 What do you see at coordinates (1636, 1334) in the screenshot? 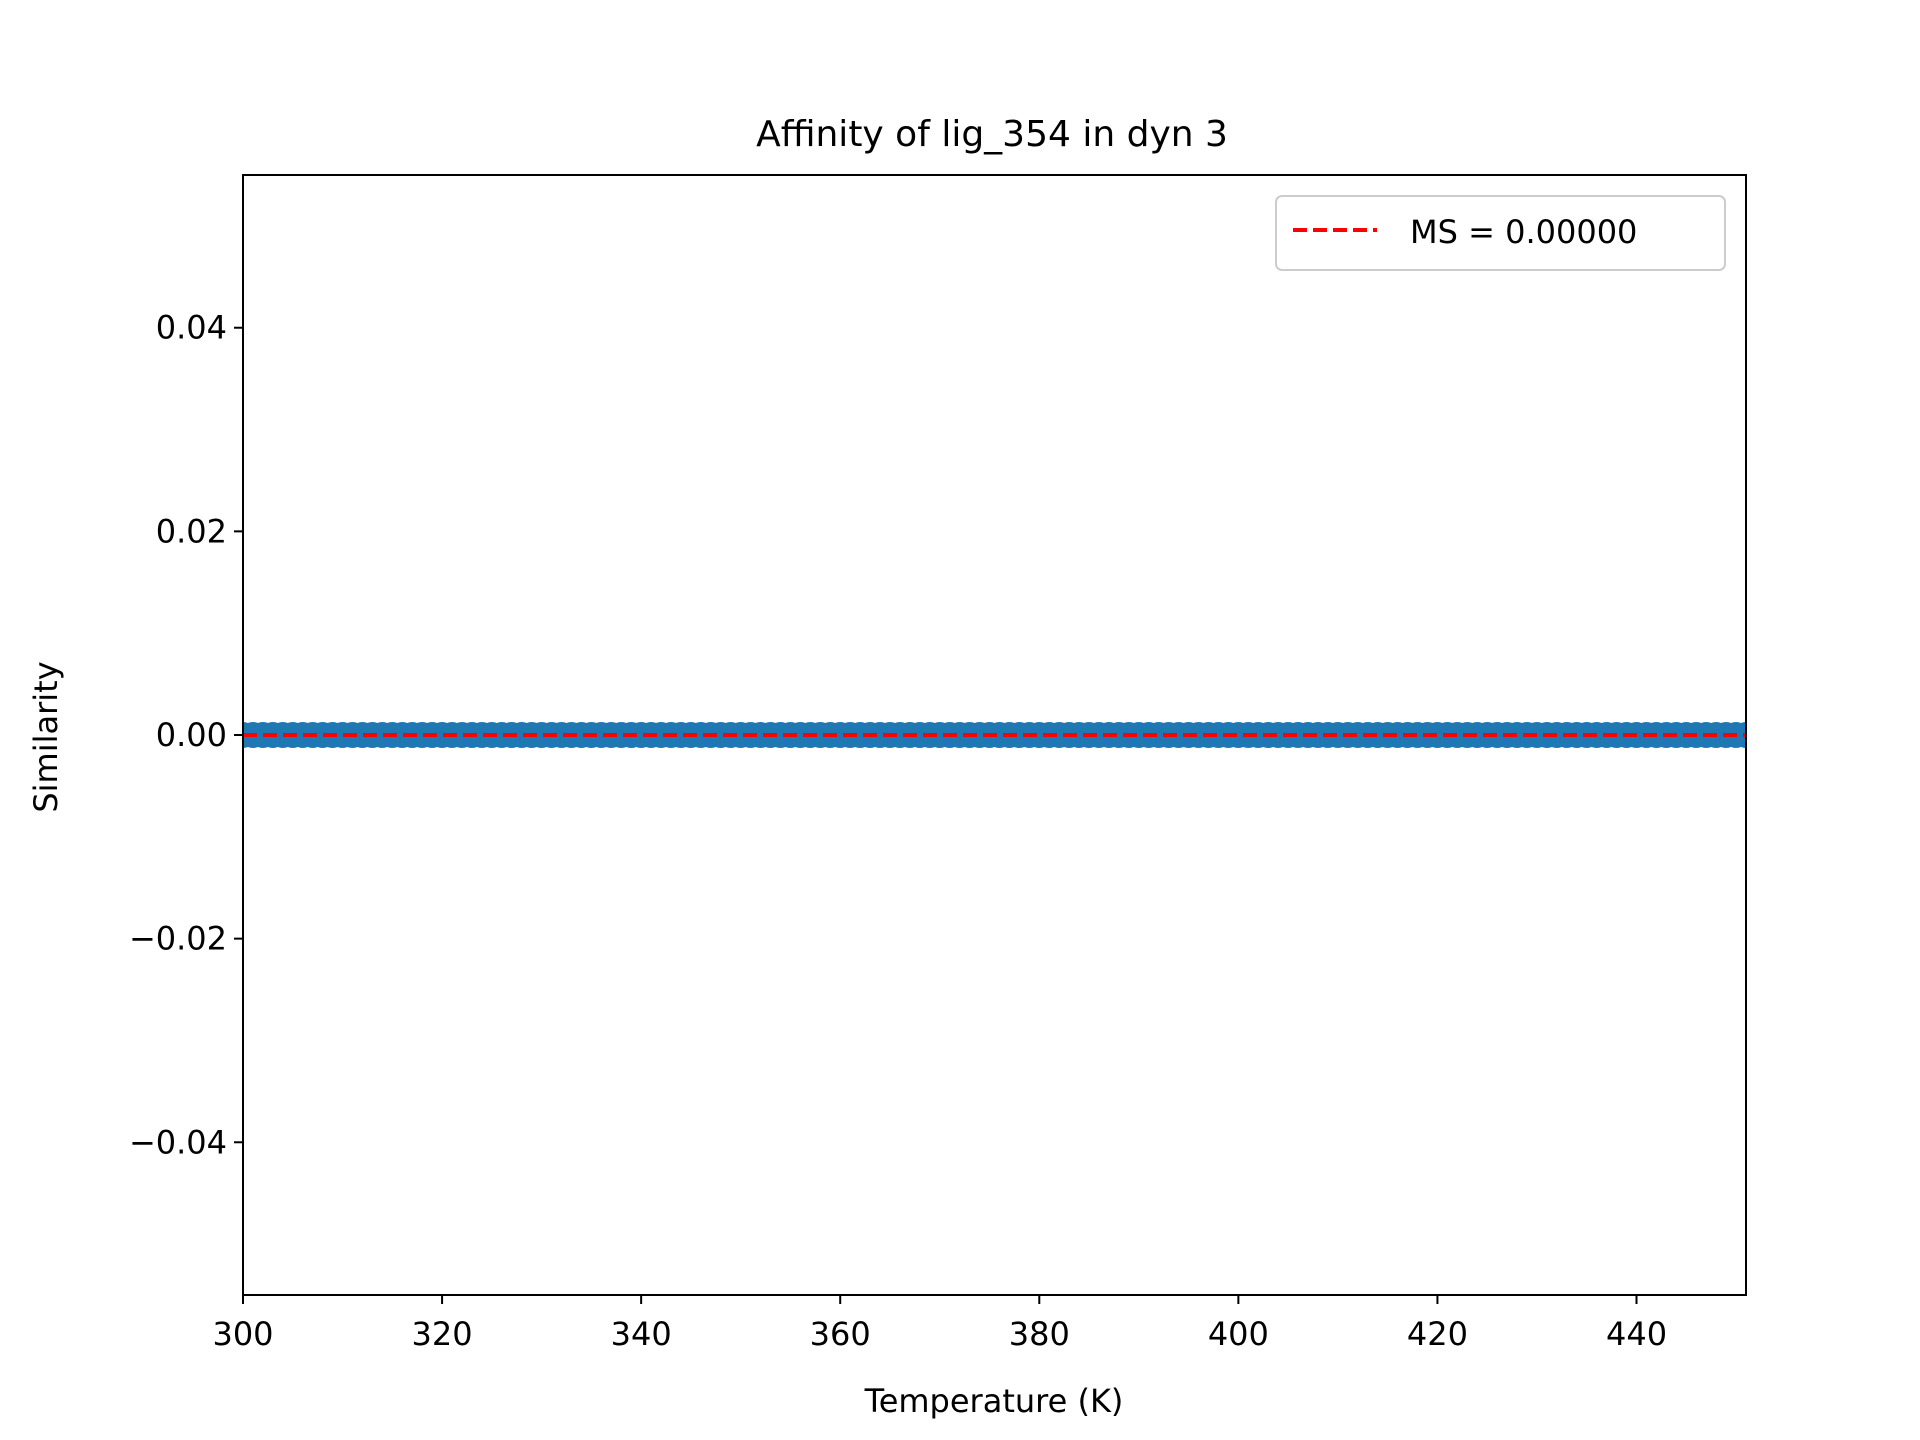
I see `x-tick-label: 440` at bounding box center [1636, 1334].